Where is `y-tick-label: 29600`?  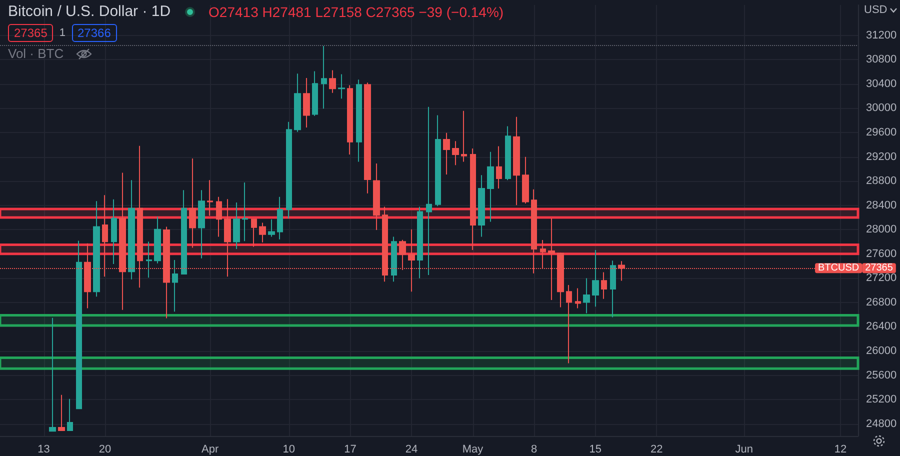 y-tick-label: 29600 is located at coordinates (881, 132).